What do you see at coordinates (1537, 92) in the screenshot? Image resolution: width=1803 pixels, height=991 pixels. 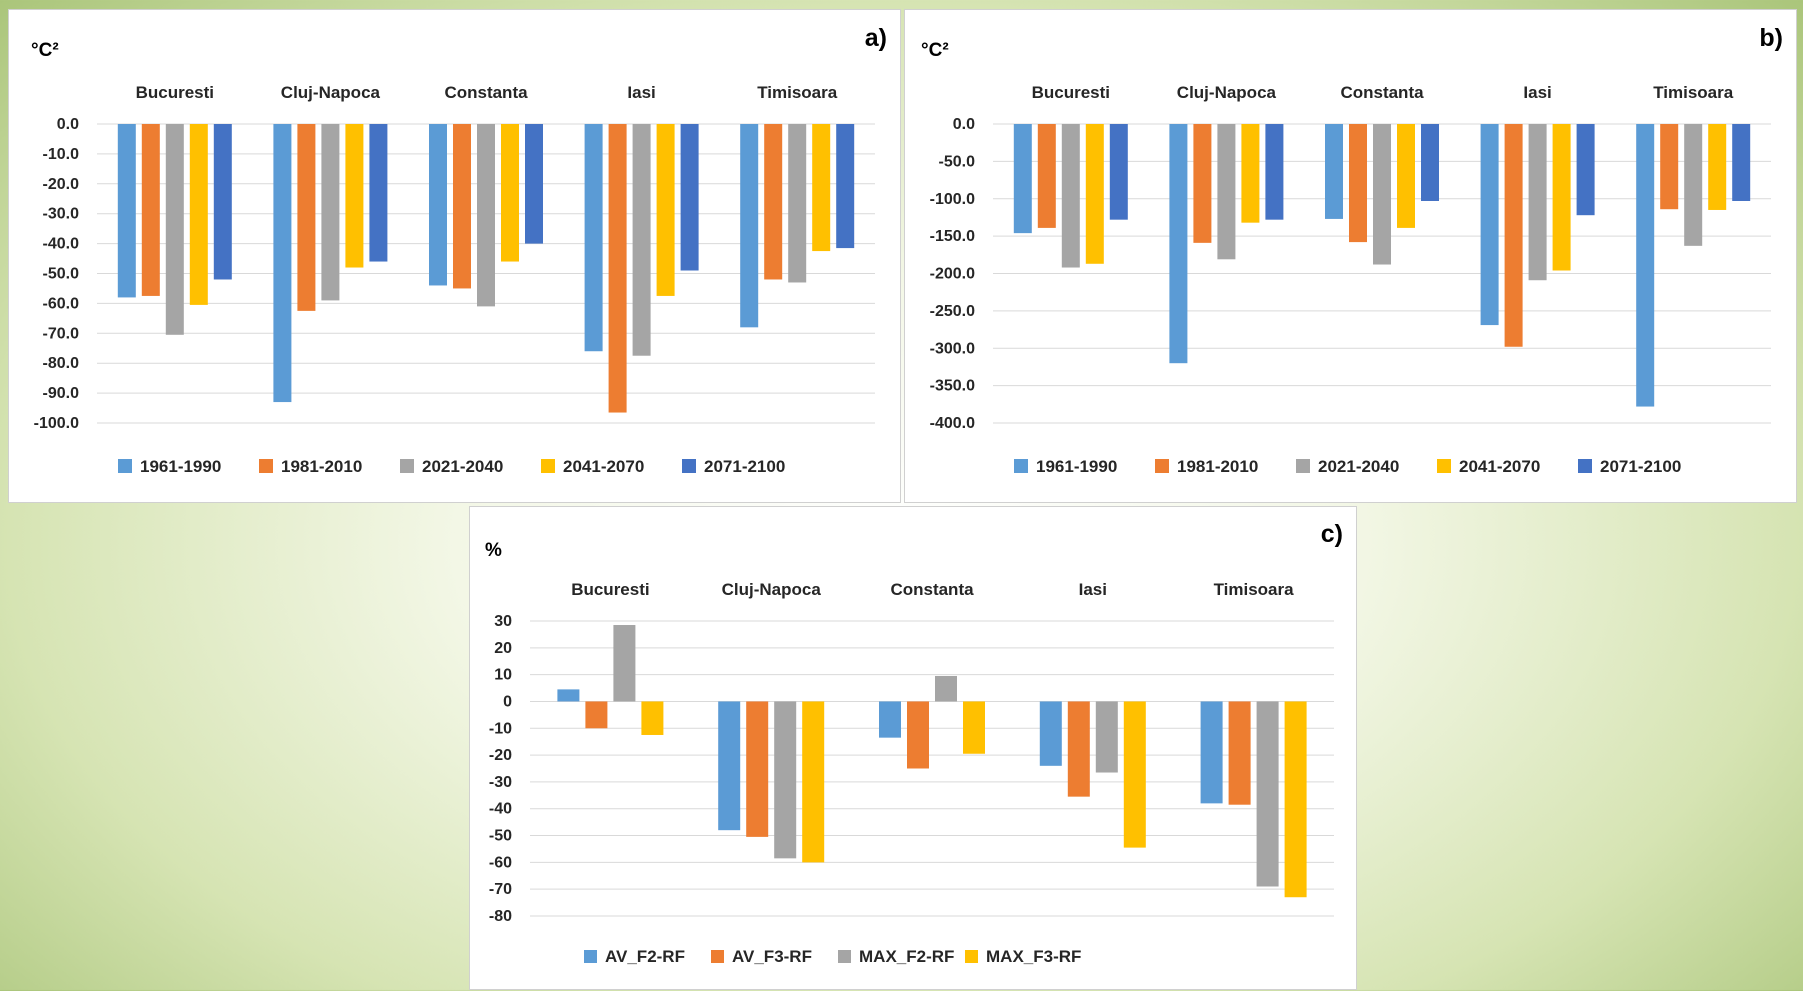 I see `chart-b-category-label: Iasi` at bounding box center [1537, 92].